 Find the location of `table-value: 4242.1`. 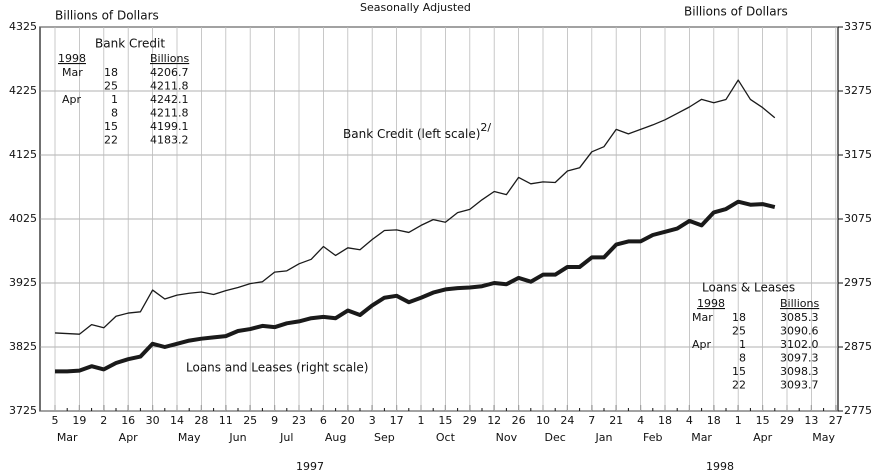

table-value: 4242.1 is located at coordinates (169, 99).